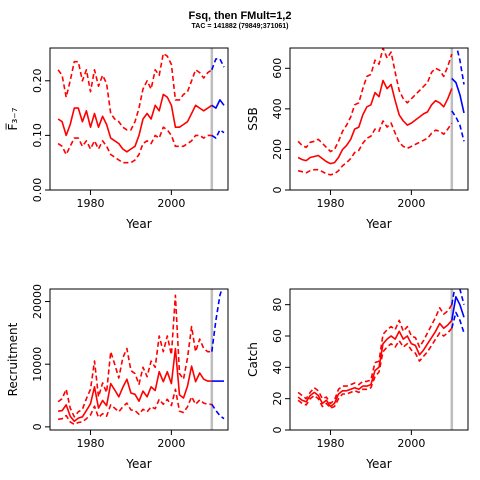 Image resolution: width=480 pixels, height=480 pixels. Describe the element at coordinates (378, 464) in the screenshot. I see `catch-x-axis-label: Year` at that location.